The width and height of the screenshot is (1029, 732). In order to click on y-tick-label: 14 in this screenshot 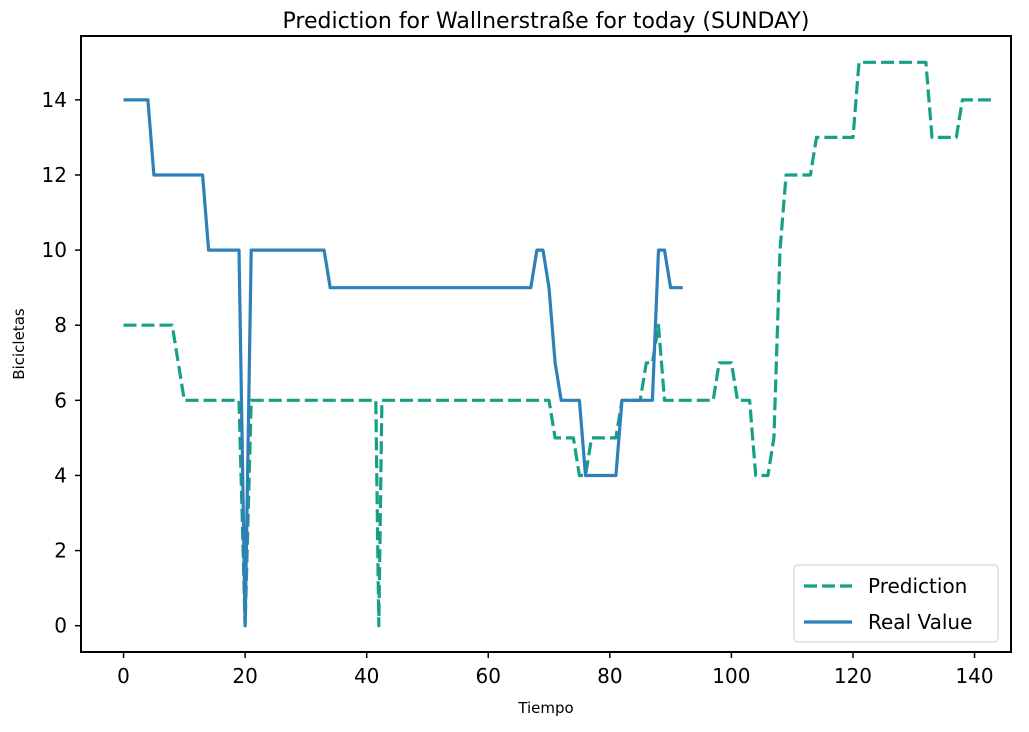, I will do `click(54, 100)`.